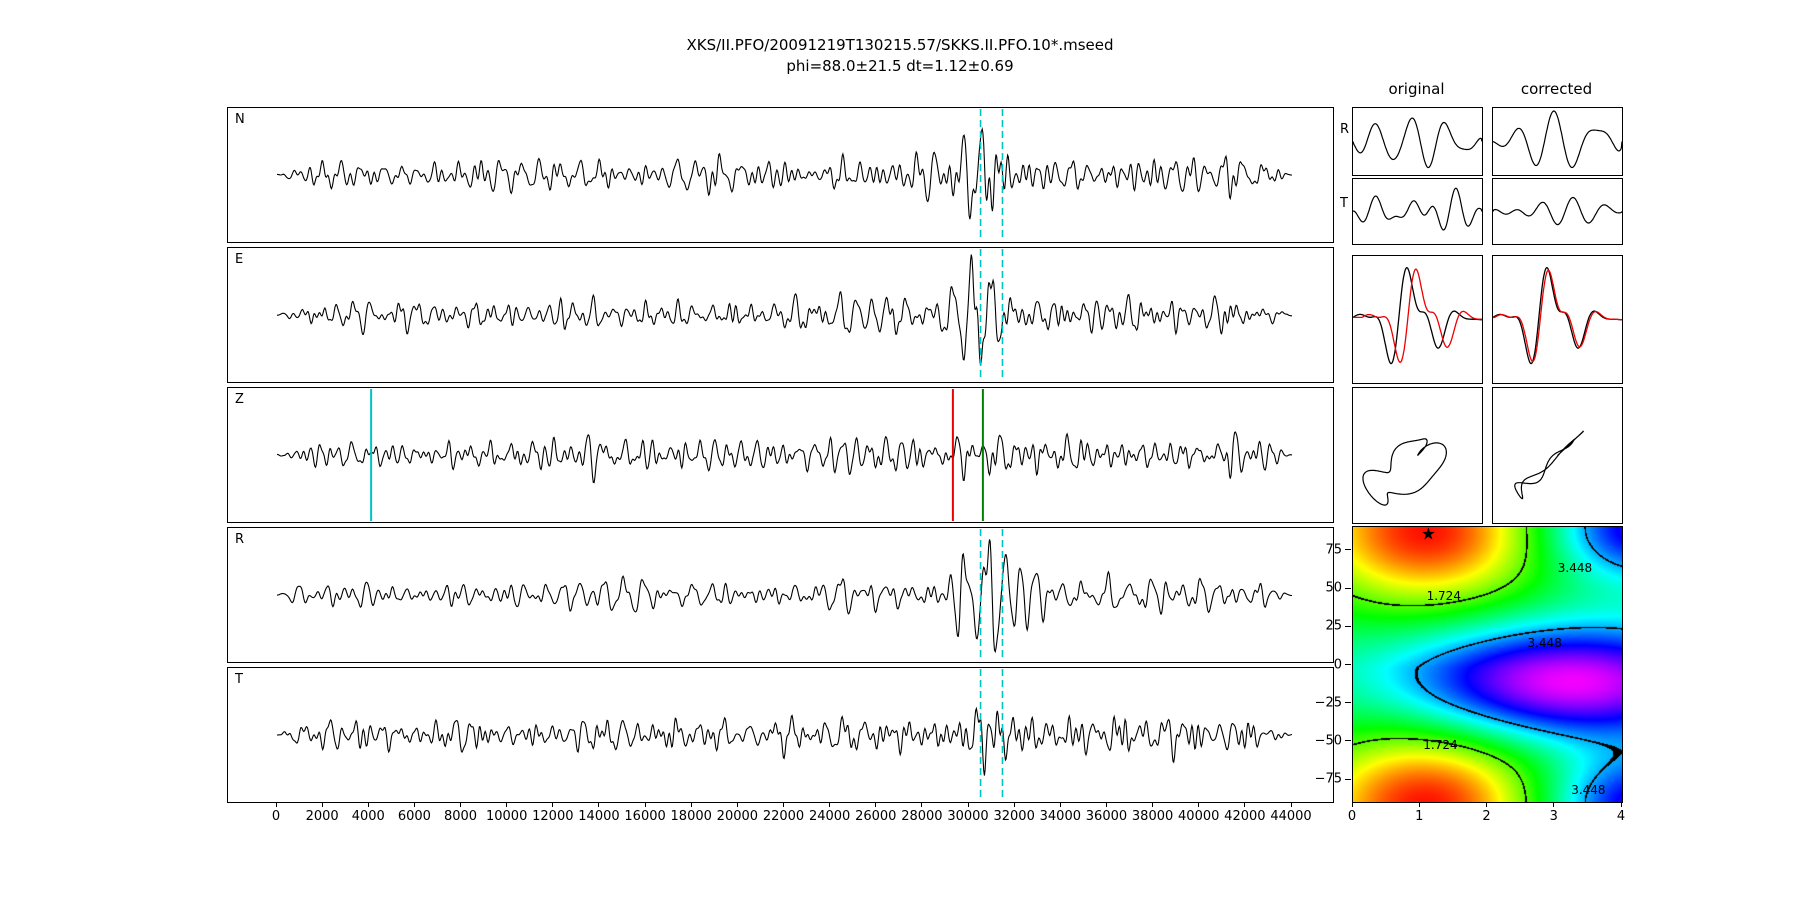 The height and width of the screenshot is (900, 1800). I want to click on x-tick-label: 24000, so click(829, 816).